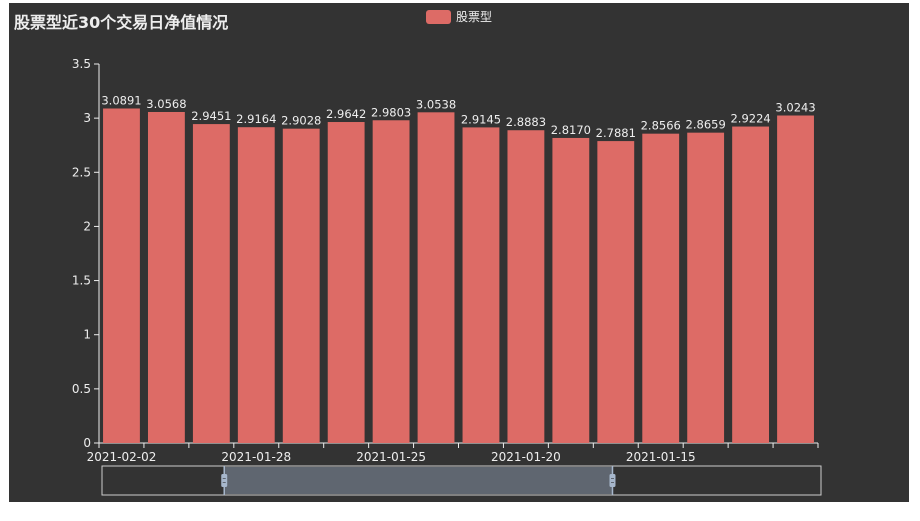 The height and width of the screenshot is (521, 920). I want to click on legend: 股票型, so click(459, 16).